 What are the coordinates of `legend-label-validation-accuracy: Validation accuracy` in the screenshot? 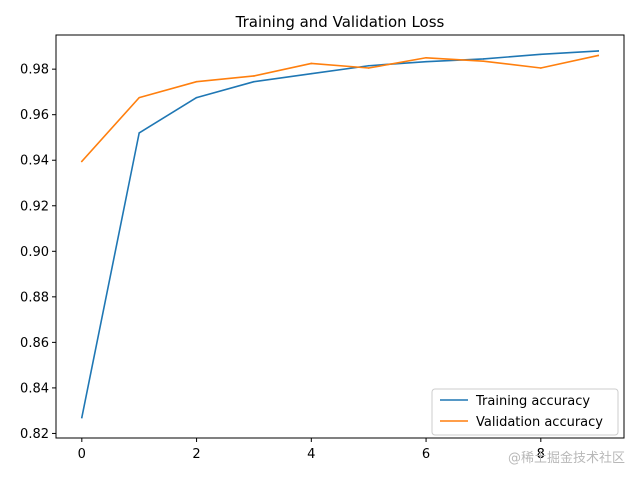 It's located at (539, 422).